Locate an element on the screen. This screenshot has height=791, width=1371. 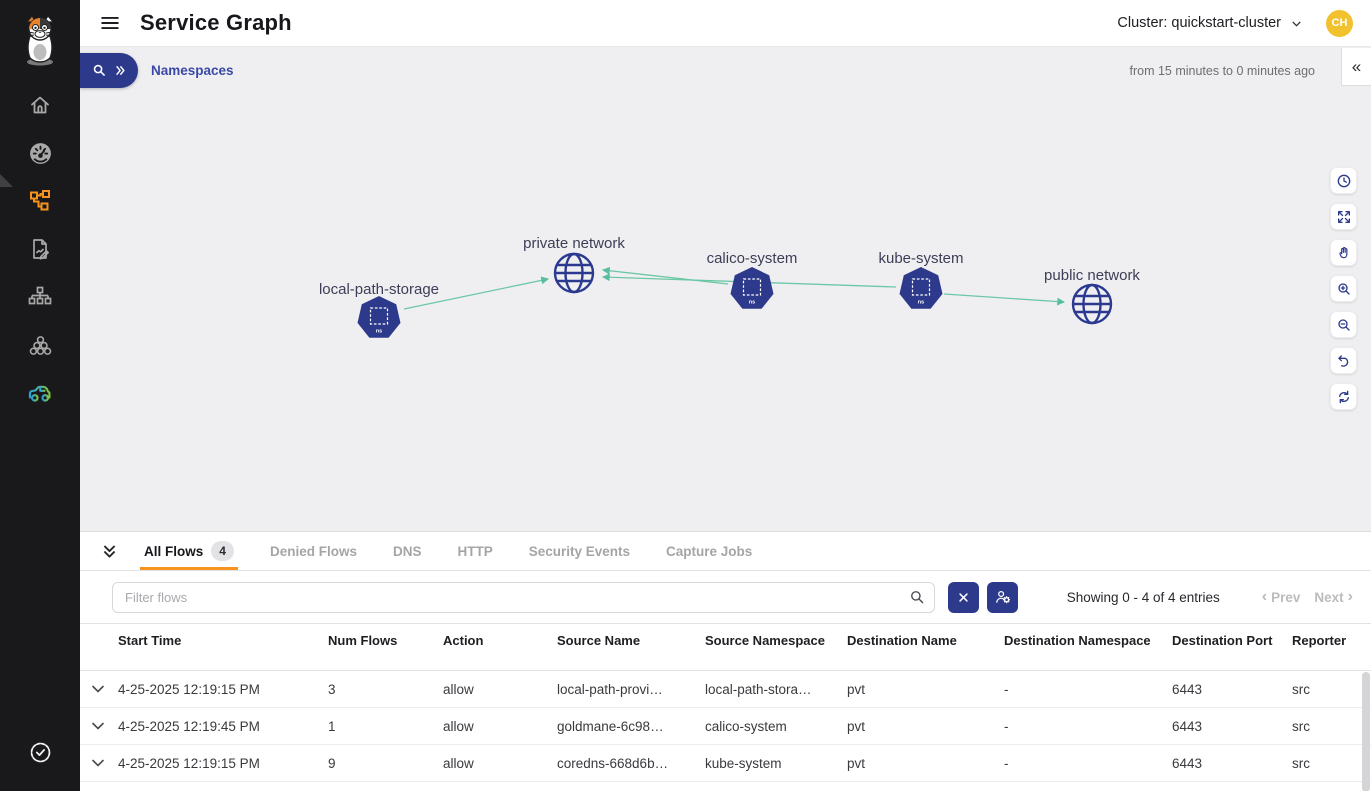
node-label-kube-system: kube-system is located at coordinates (921, 258).